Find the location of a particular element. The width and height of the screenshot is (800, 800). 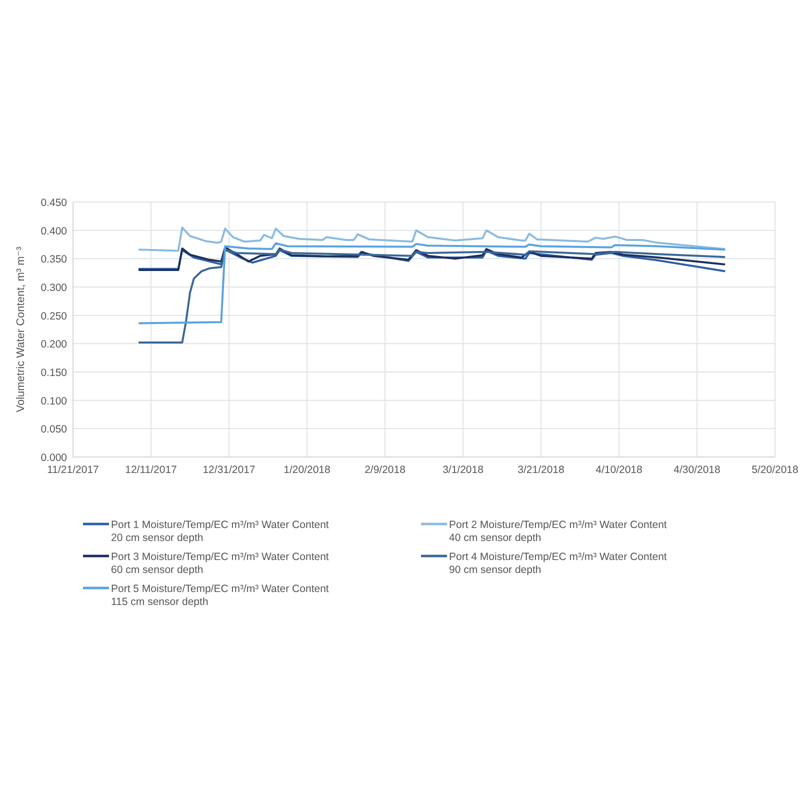

y-tick-label: 0.200 is located at coordinates (54, 344).